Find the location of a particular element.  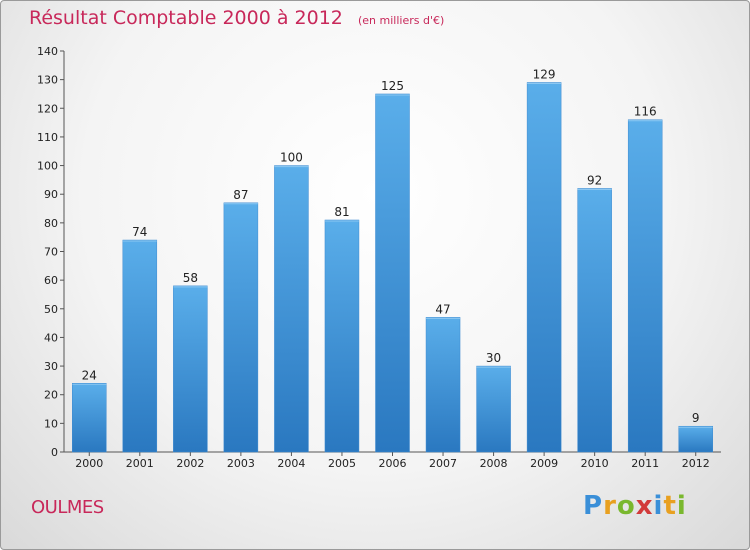

data-label: 92 is located at coordinates (594, 180).